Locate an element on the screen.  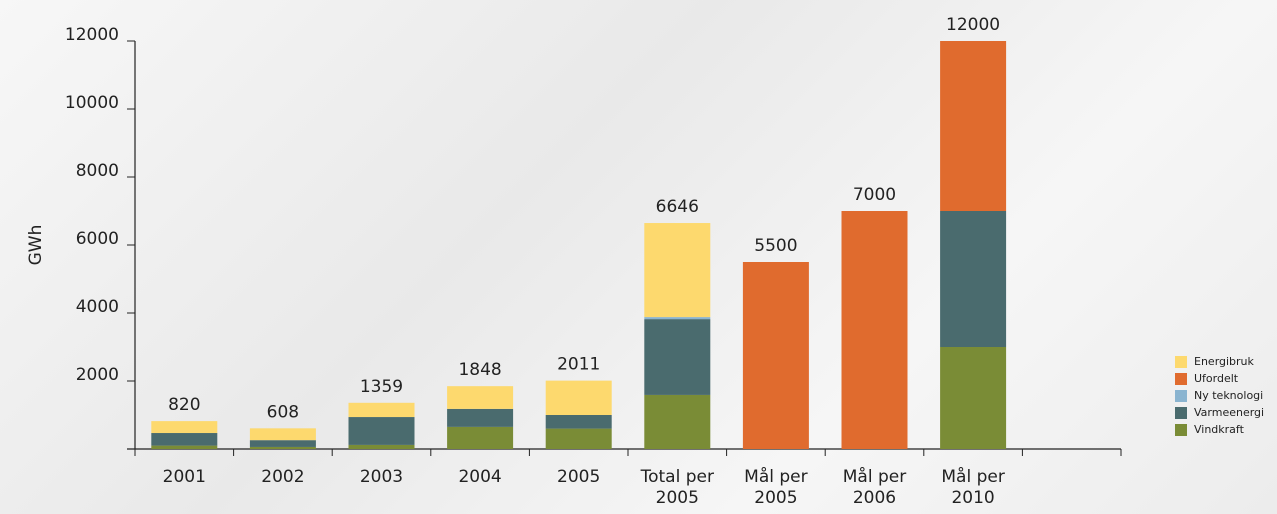
legend-label: Ny teknologi is located at coordinates (1228, 395).